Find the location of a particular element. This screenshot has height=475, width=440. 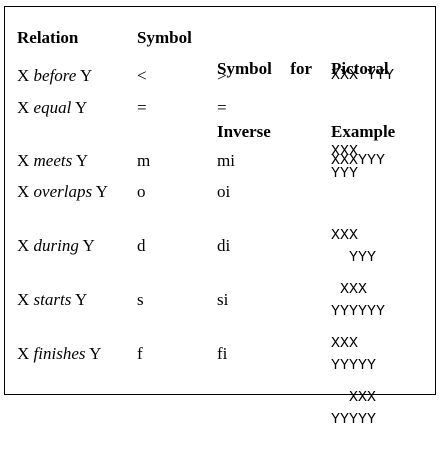

pictorial-meets: XXXYYY is located at coordinates (358, 160).